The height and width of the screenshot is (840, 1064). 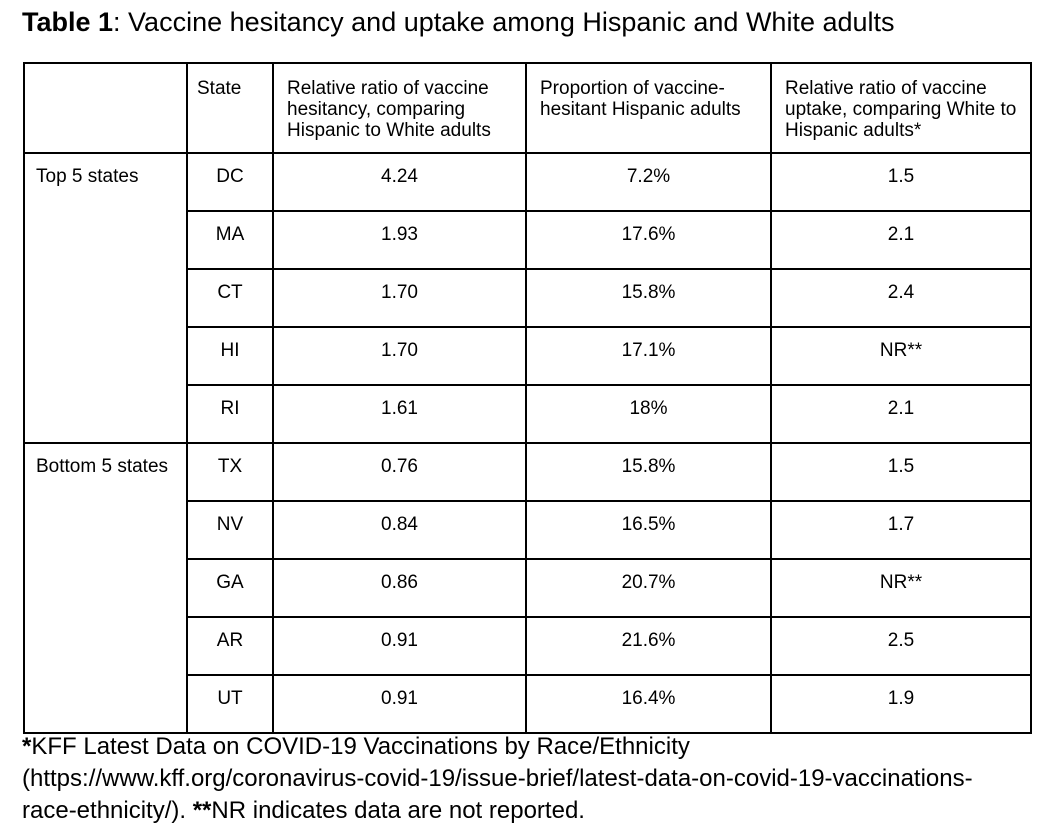 I want to click on hesitancy-ratio-cell: 1.93, so click(x=399, y=240).